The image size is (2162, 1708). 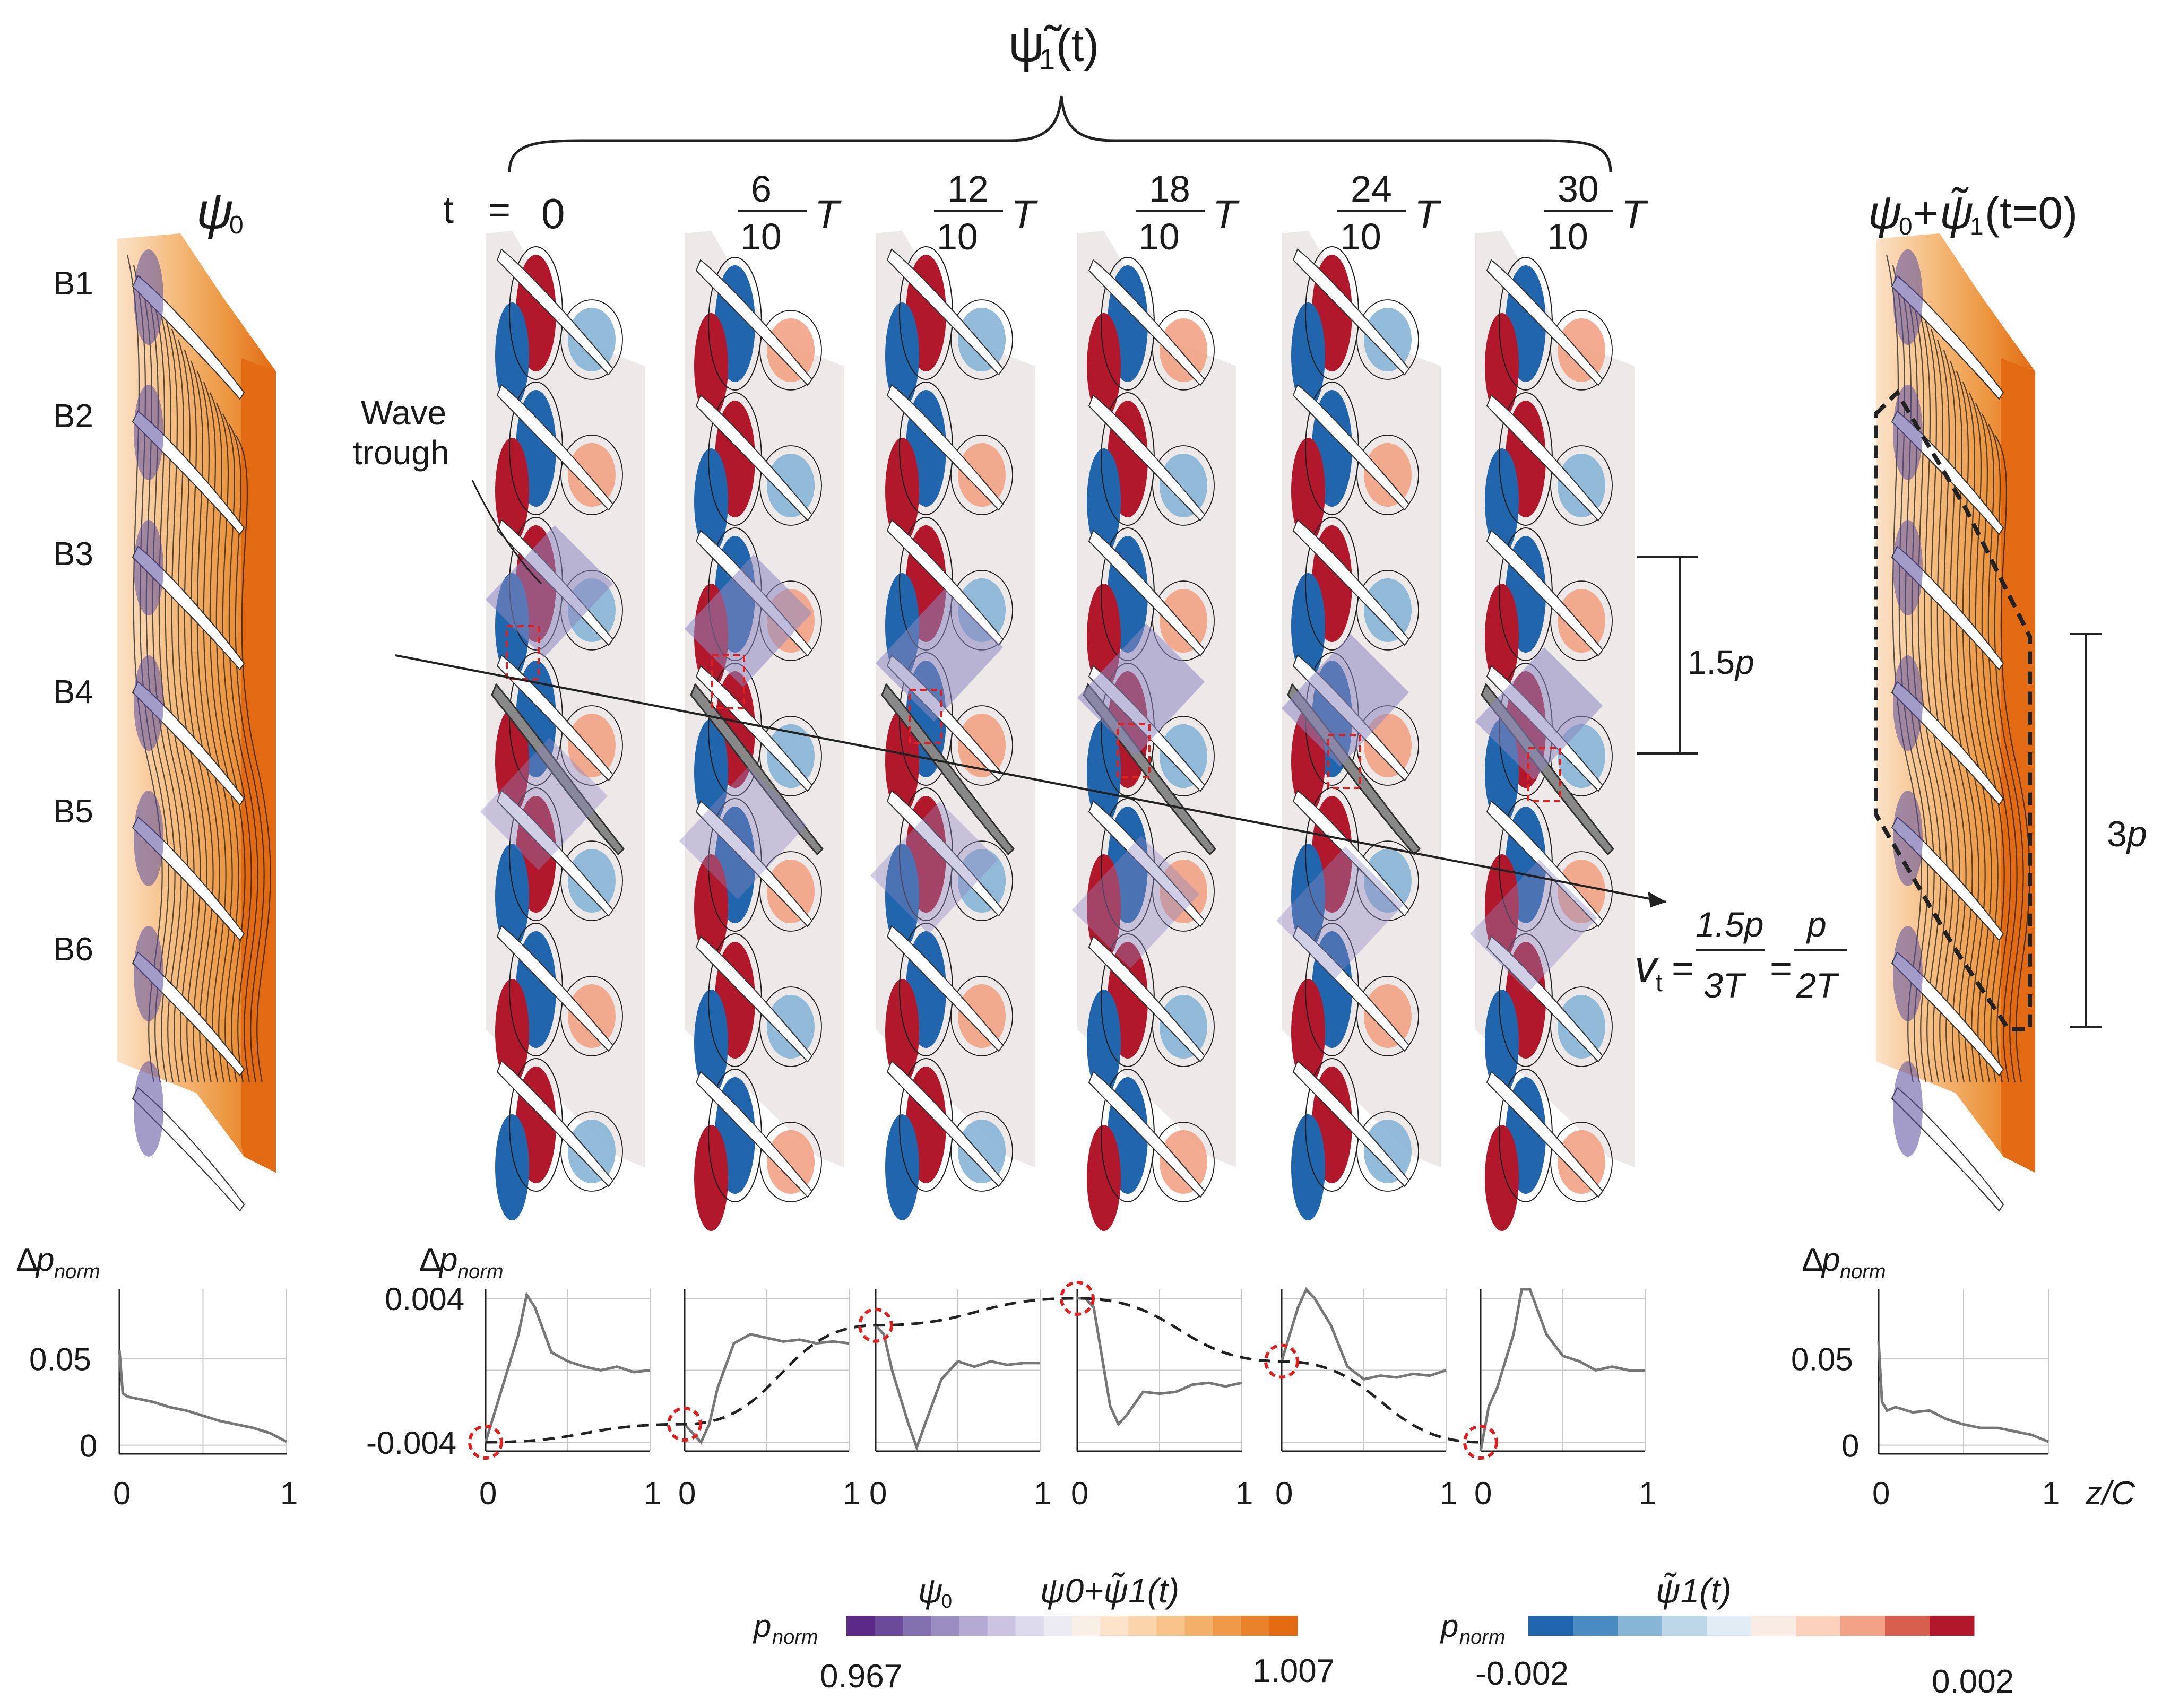 What do you see at coordinates (403, 413) in the screenshot?
I see `wave-trough-label-1: Wave` at bounding box center [403, 413].